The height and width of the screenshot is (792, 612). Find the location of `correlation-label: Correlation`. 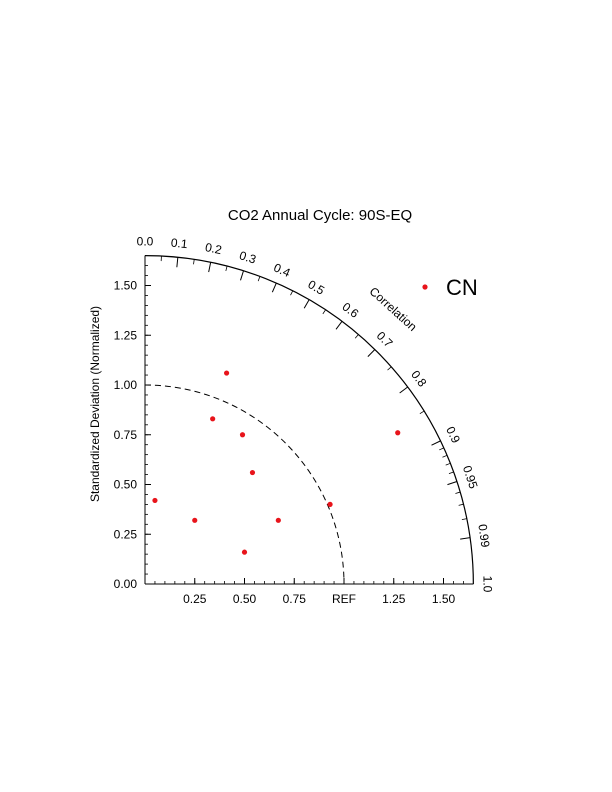

correlation-label: Correlation is located at coordinates (393, 309).